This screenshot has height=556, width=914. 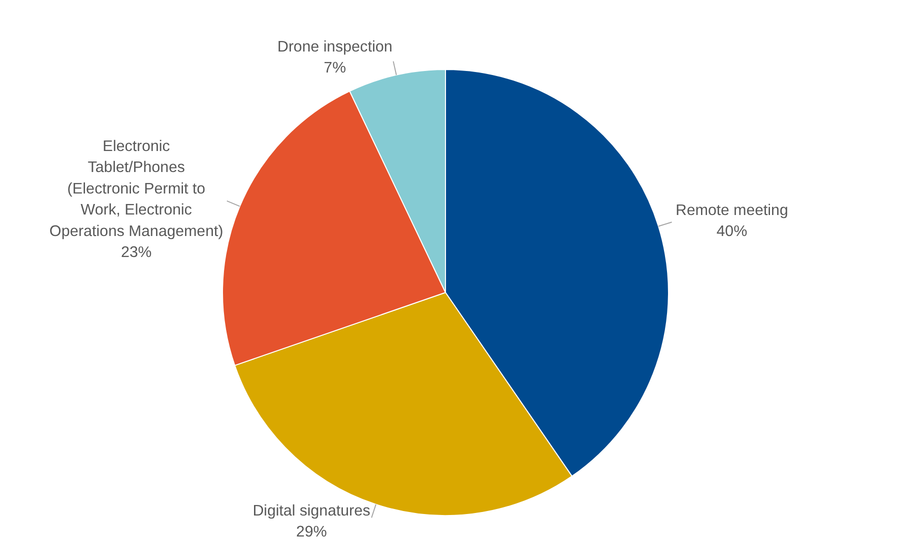 What do you see at coordinates (732, 231) in the screenshot?
I see `data-label: 40%` at bounding box center [732, 231].